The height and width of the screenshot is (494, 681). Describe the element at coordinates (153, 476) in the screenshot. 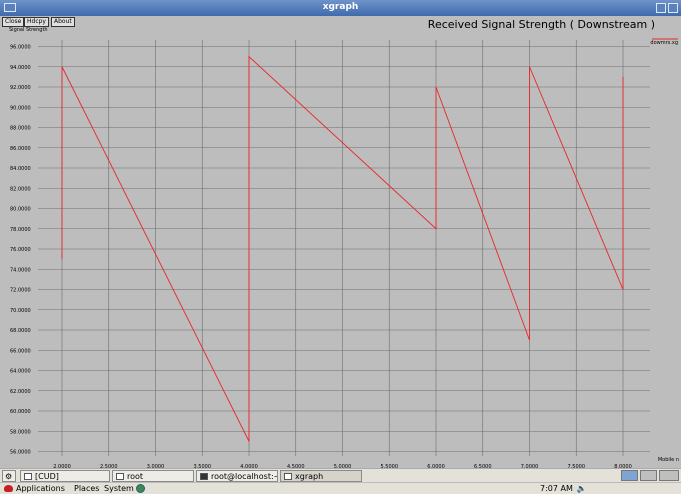

I see `task-root: root` at that location.